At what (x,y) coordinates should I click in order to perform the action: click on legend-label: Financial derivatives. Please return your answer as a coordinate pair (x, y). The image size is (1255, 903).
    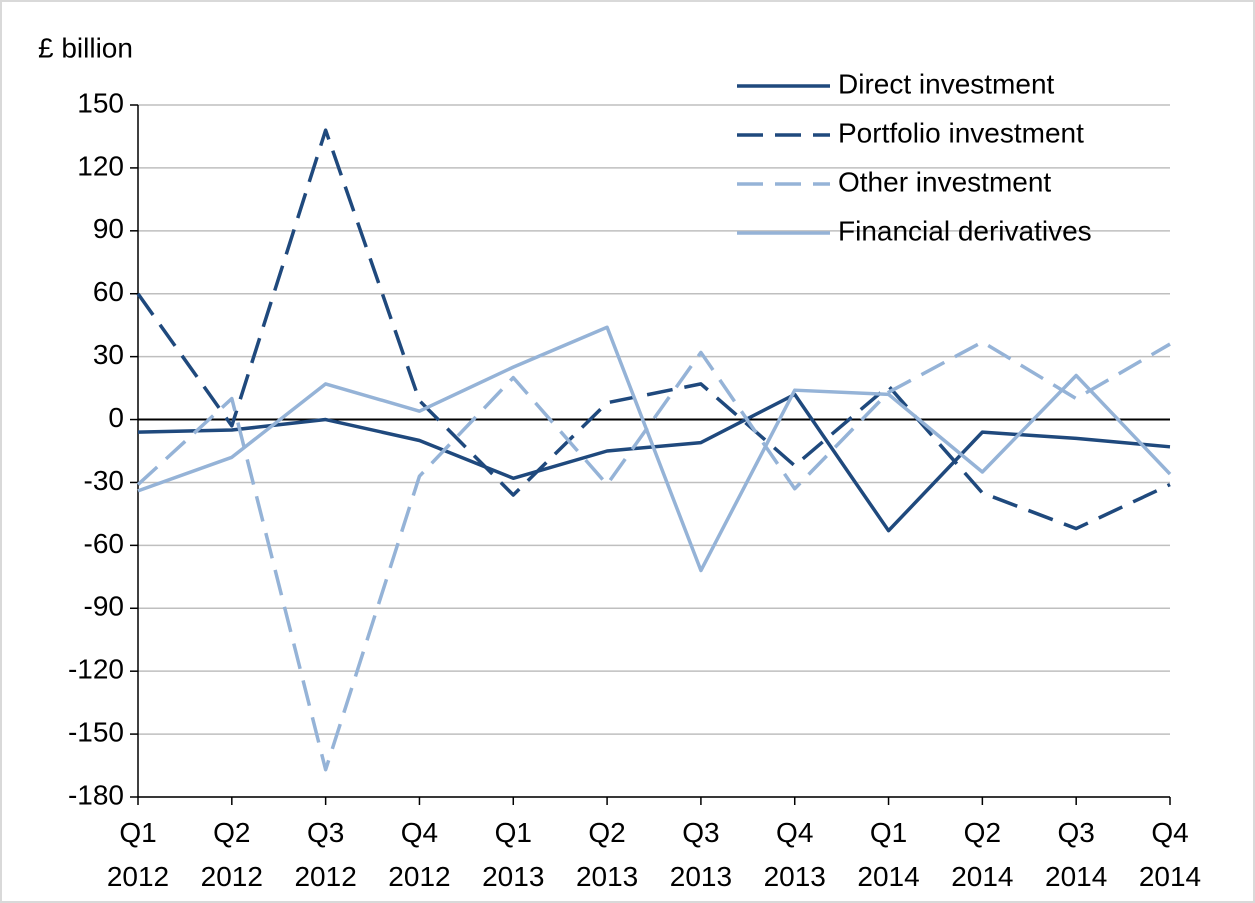
    Looking at the image, I should click on (965, 230).